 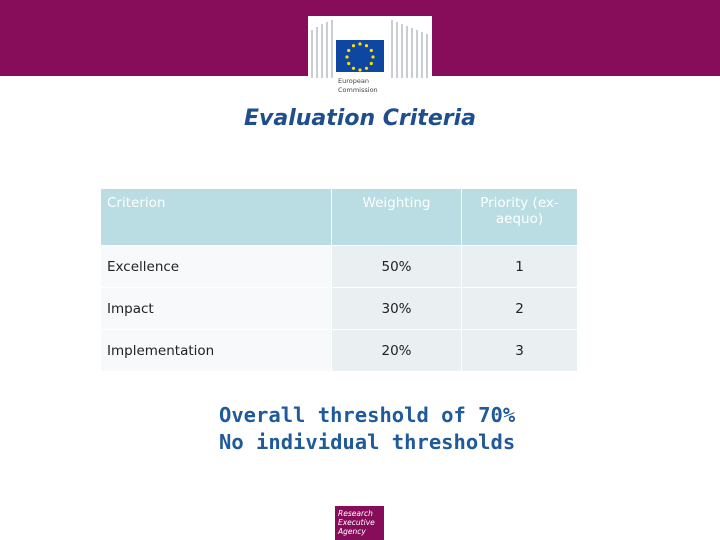 What do you see at coordinates (216, 350) in the screenshot?
I see `table-cell: Implementation` at bounding box center [216, 350].